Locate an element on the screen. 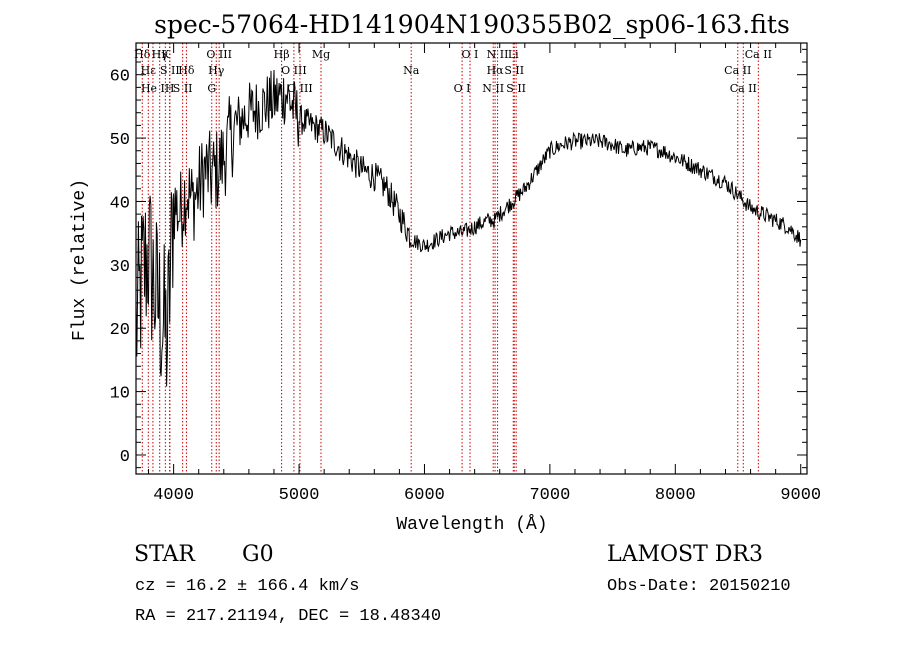 This screenshot has width=900, height=649. y-tick-label: 40 is located at coordinates (120, 203).